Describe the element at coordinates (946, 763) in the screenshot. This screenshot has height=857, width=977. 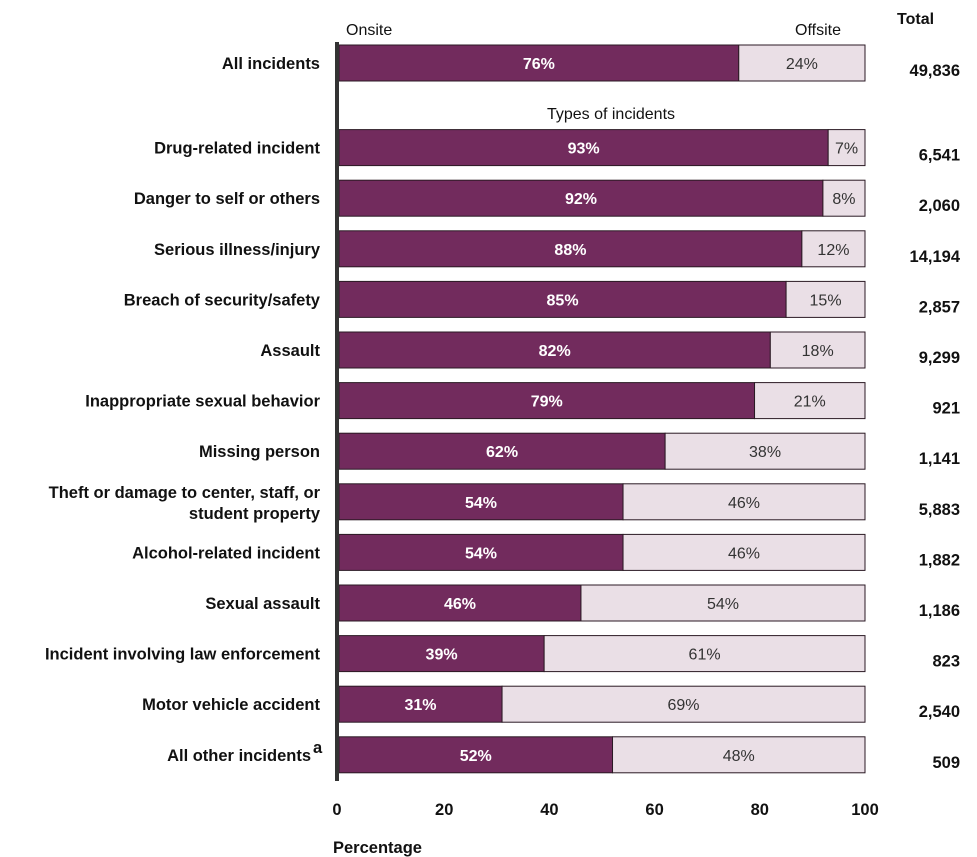
I see `total-value-label: 509` at that location.